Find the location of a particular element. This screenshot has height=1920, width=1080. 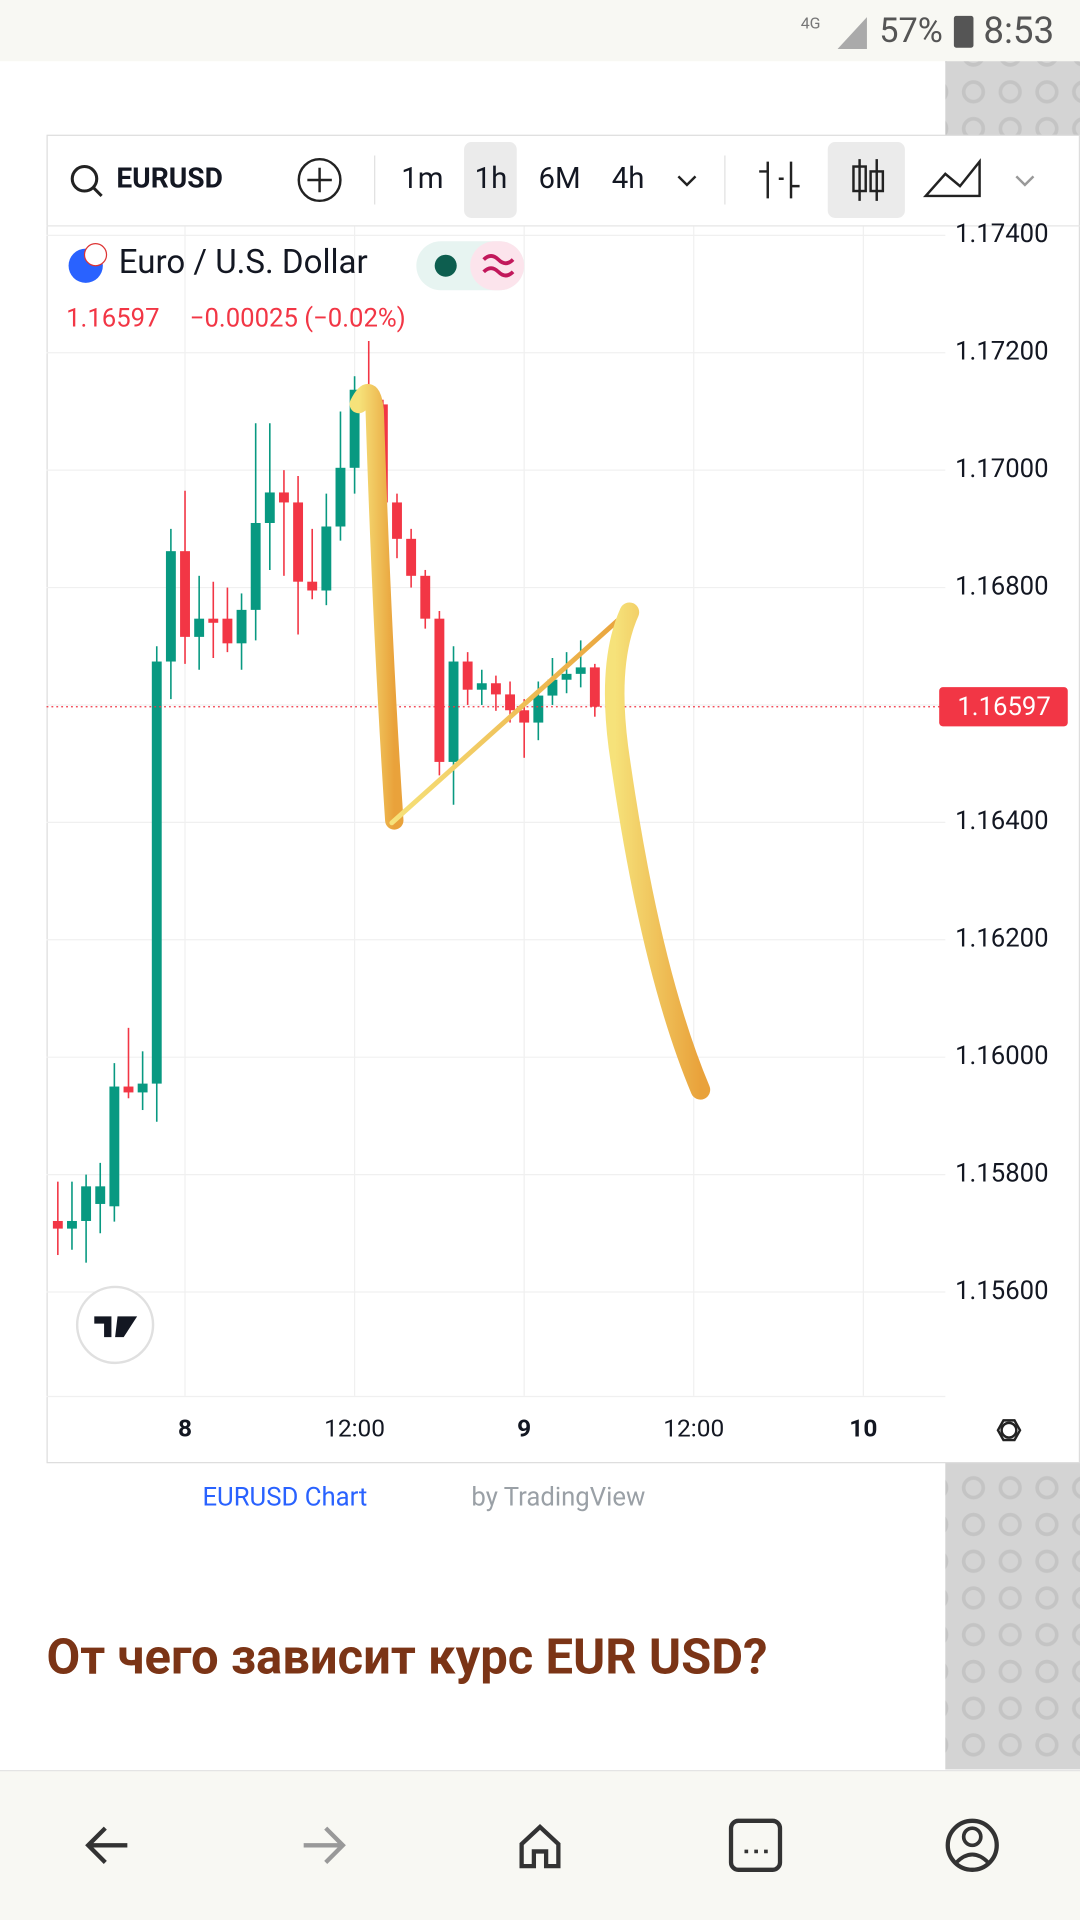

settings-icon is located at coordinates (1009, 1430).